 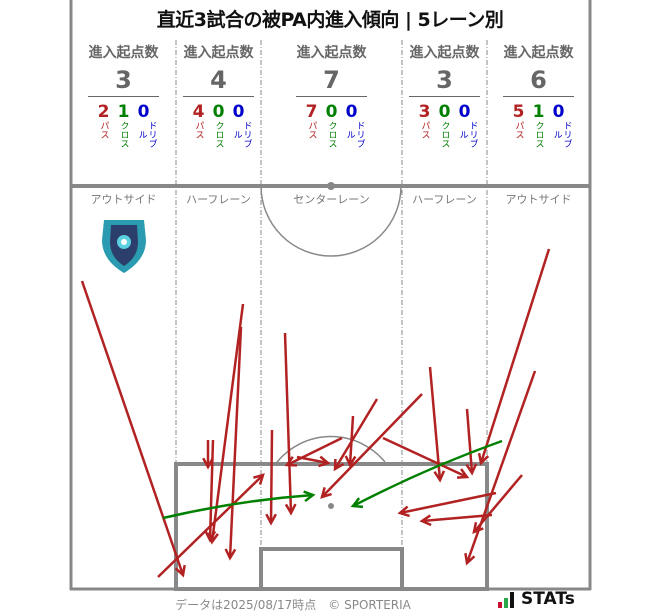 What do you see at coordinates (538, 80) in the screenshot?
I see `lane-total: 6` at bounding box center [538, 80].